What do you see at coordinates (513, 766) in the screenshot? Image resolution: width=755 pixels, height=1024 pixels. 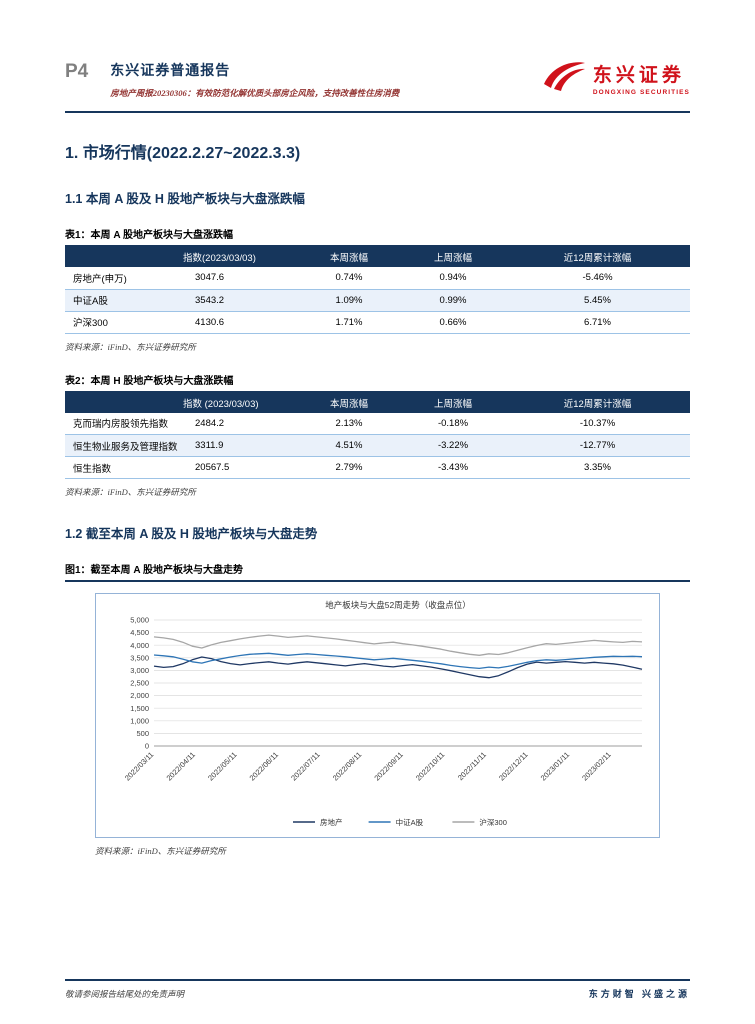 I see `svg-text: 2022/12/11` at bounding box center [513, 766].